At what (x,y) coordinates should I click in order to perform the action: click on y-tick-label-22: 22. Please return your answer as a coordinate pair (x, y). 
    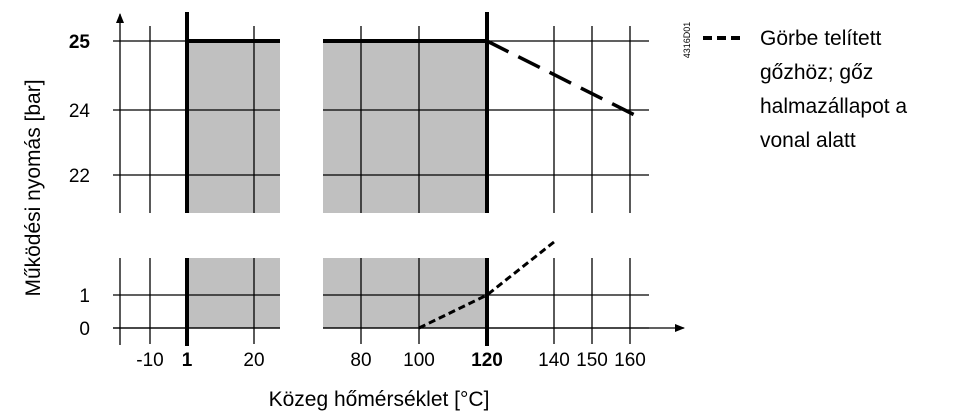
    Looking at the image, I should click on (79, 176).